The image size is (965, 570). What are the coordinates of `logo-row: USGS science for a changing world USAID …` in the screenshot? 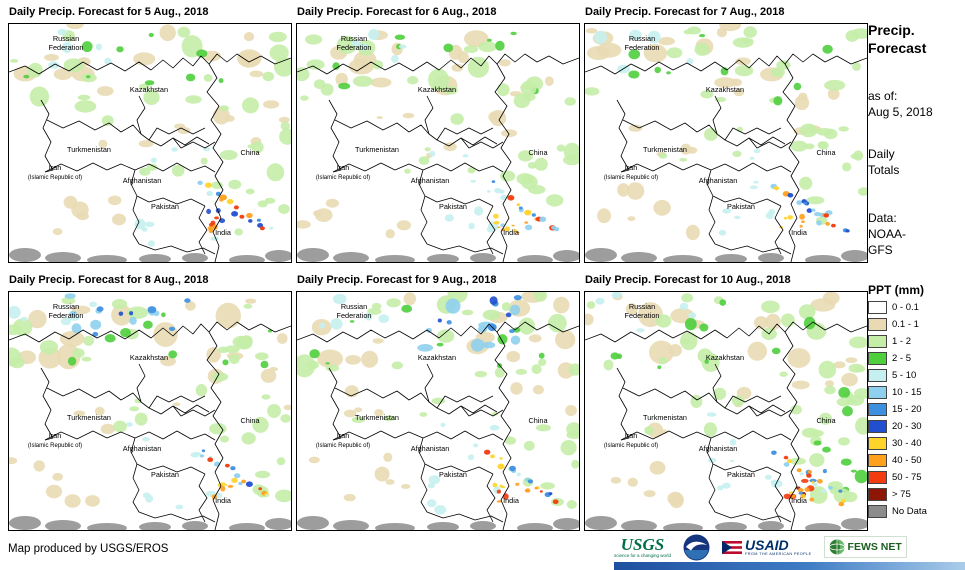 It's located at (760, 547).